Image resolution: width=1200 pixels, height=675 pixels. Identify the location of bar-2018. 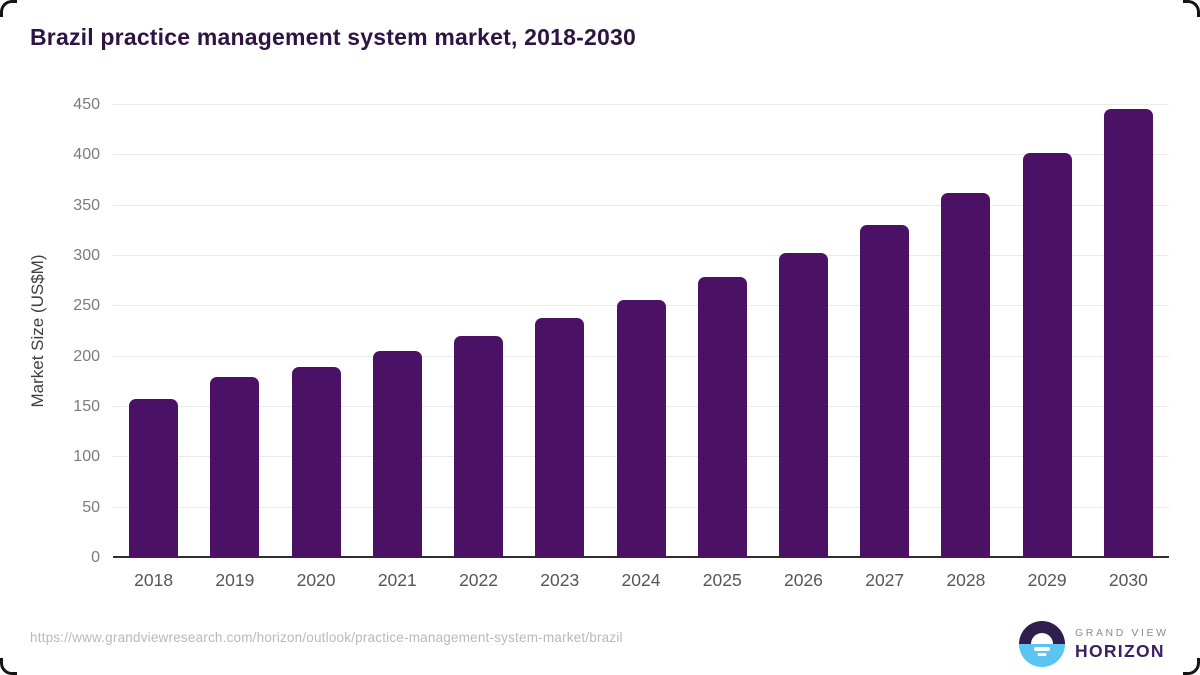
(154, 477).